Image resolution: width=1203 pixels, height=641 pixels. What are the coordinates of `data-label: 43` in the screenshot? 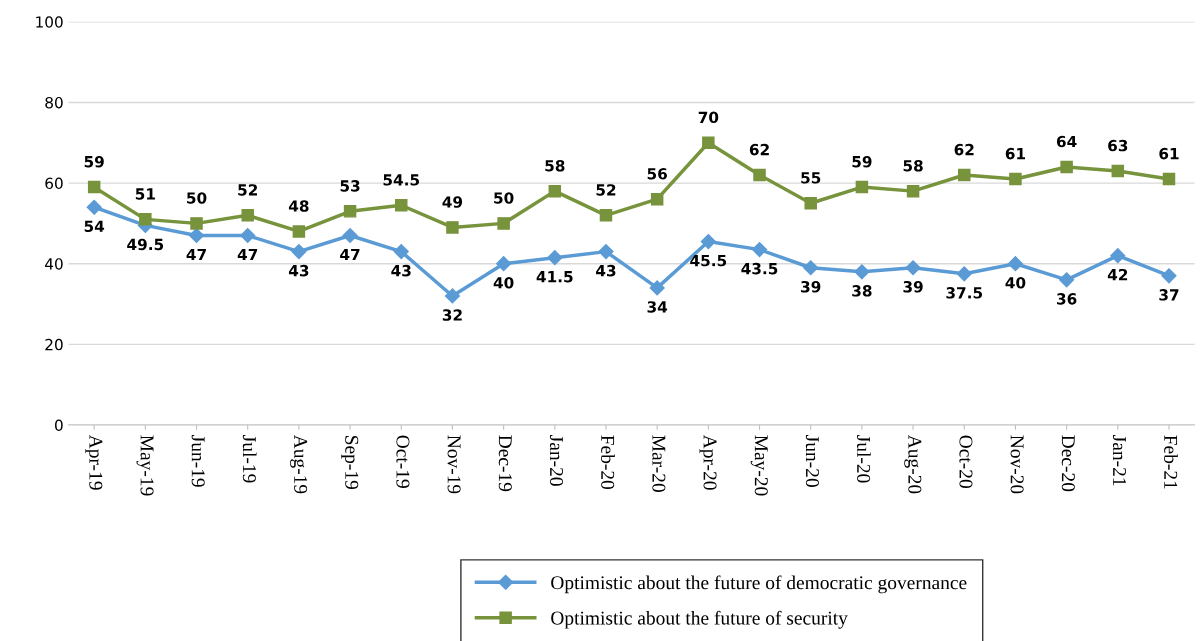 It's located at (298, 270).